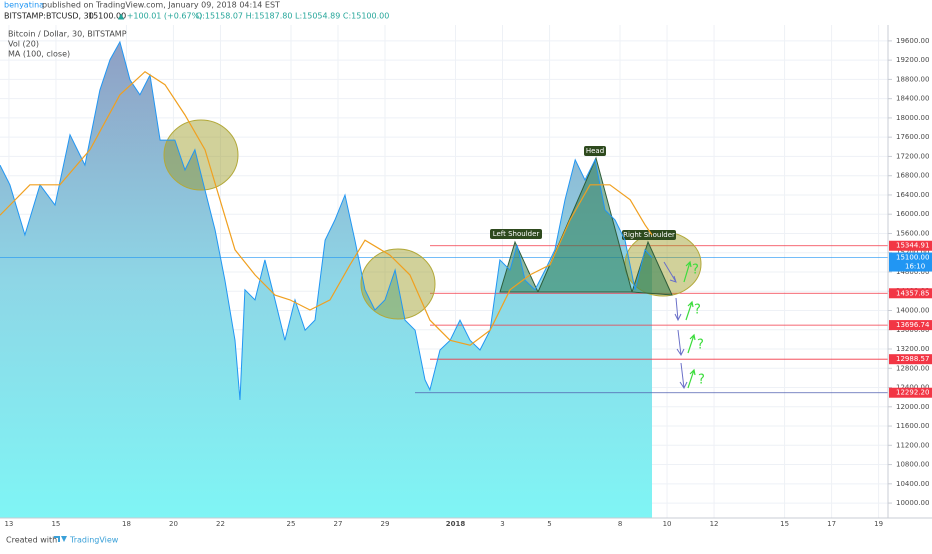  I want to click on x-tick-label: 5, so click(549, 524).